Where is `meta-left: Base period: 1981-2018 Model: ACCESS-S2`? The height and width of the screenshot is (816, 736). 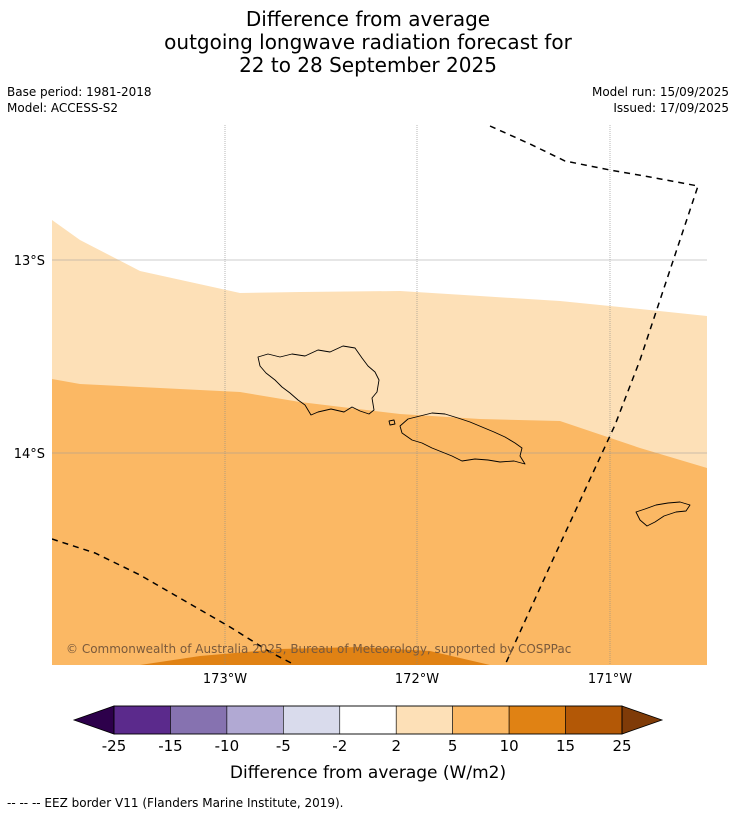 meta-left: Base period: 1981-2018 Model: ACCESS-S2 is located at coordinates (79, 100).